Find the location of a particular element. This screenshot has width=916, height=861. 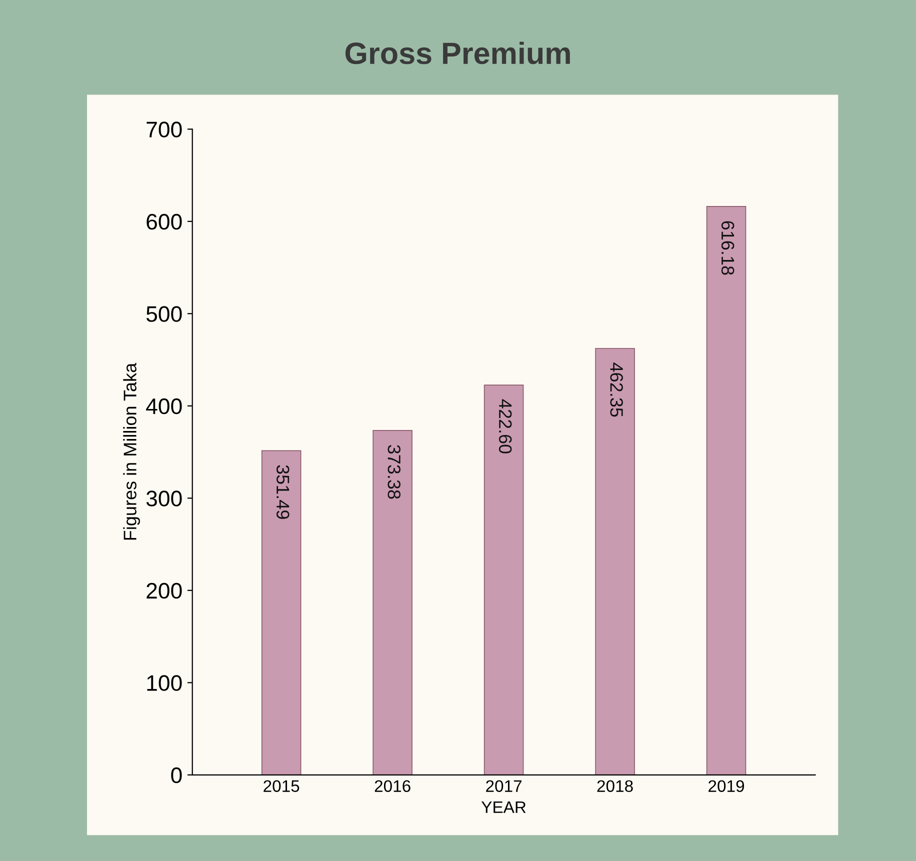

y-tick-label: 200 is located at coordinates (164, 590).